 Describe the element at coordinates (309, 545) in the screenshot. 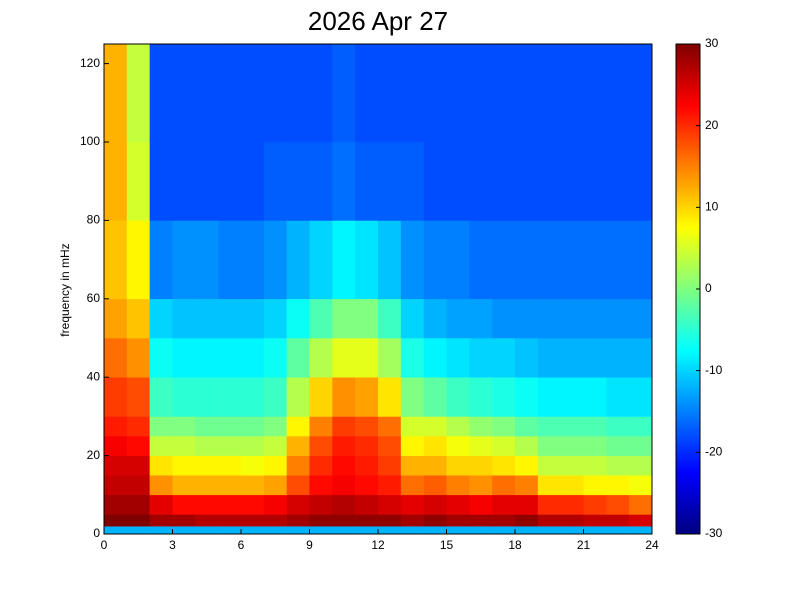

I see `x-tick-label: 9` at that location.